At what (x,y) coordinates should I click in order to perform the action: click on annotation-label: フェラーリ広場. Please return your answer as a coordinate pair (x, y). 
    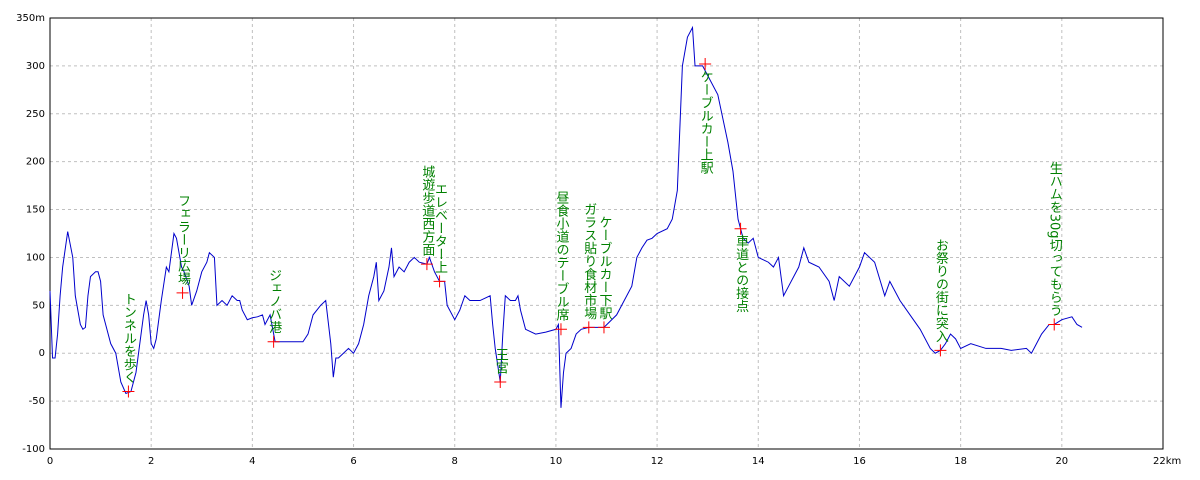
    Looking at the image, I should click on (183, 239).